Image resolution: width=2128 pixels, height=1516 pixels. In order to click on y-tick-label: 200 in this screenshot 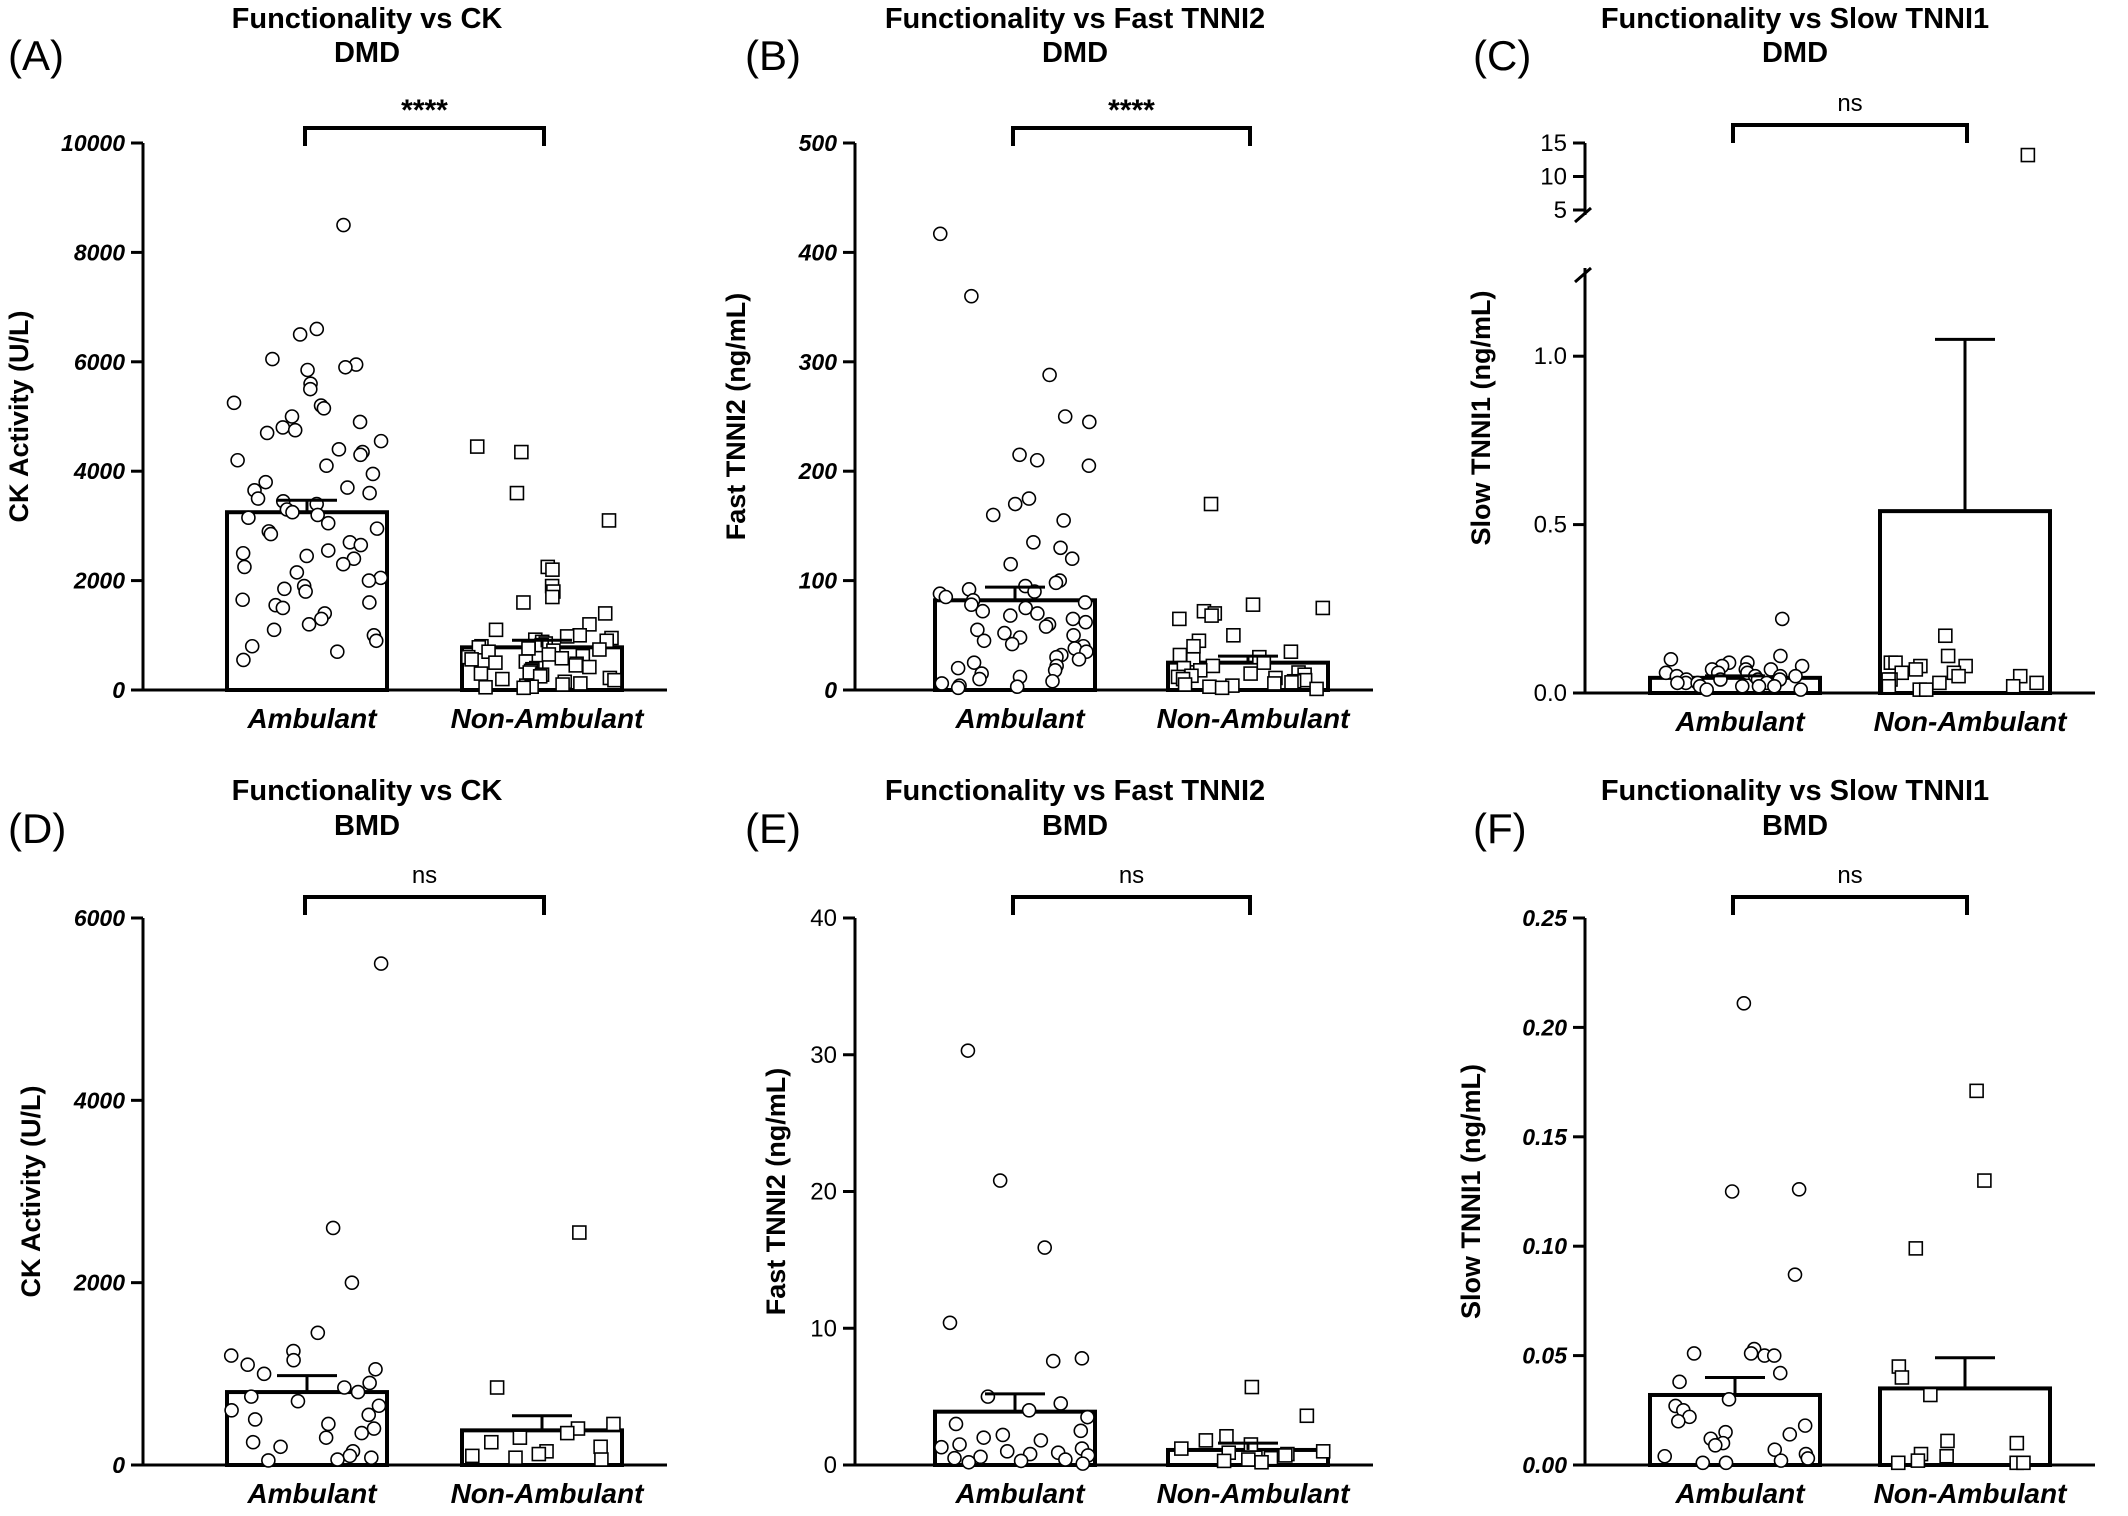, I will do `click(818, 471)`.